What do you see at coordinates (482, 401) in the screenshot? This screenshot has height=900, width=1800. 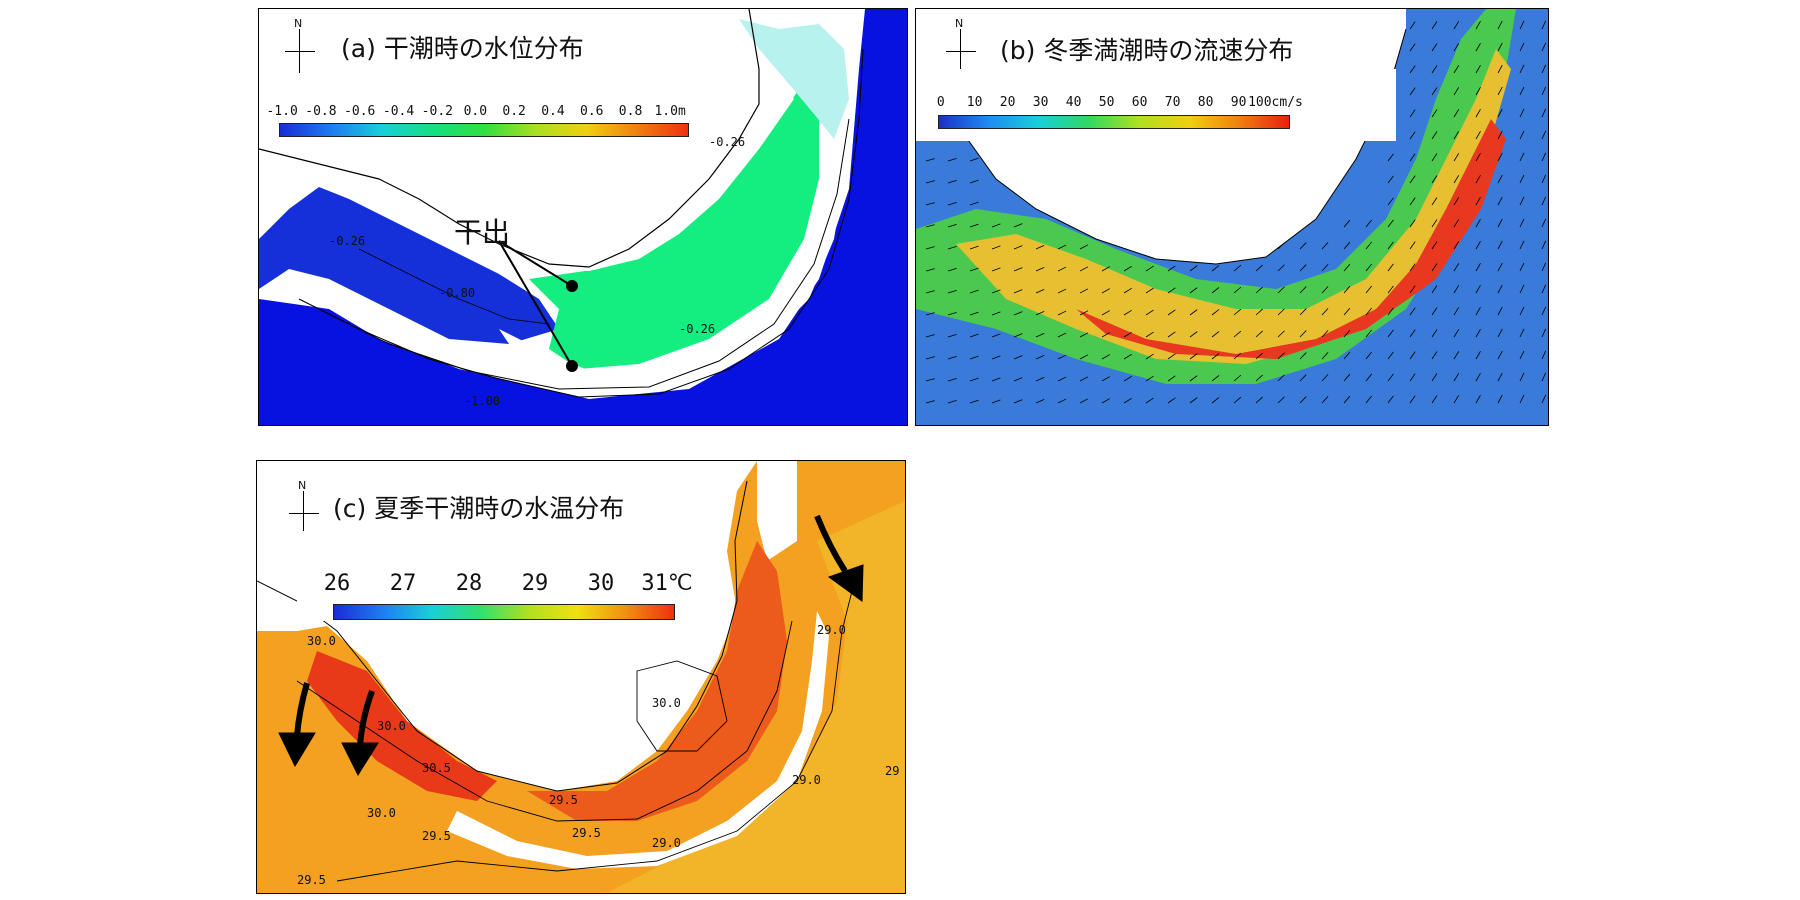 I see `contour-label: -1.00` at bounding box center [482, 401].